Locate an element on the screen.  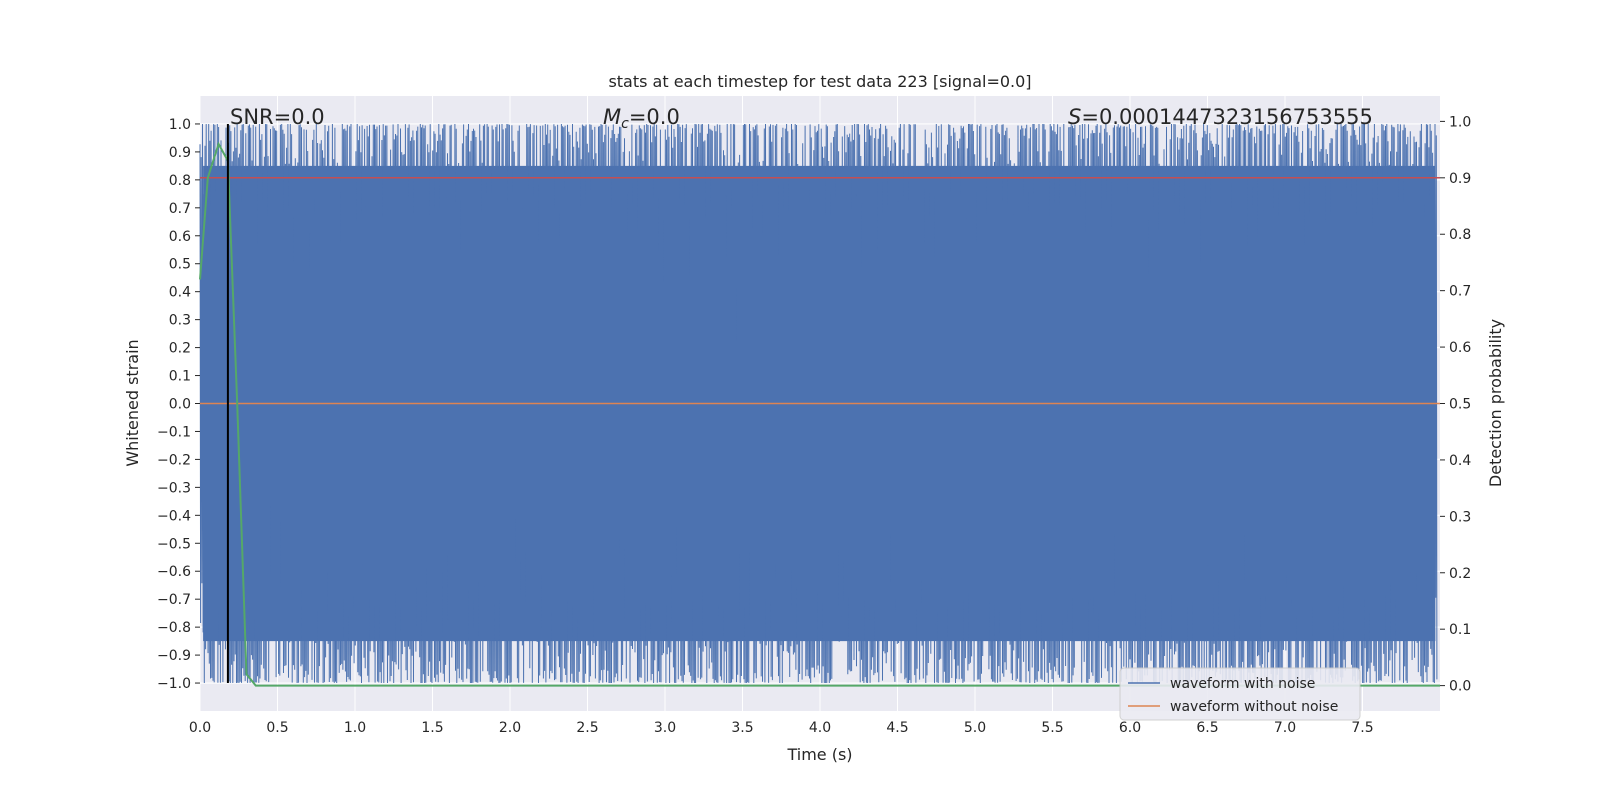
x-tick-label: 2.0 is located at coordinates (510, 728).